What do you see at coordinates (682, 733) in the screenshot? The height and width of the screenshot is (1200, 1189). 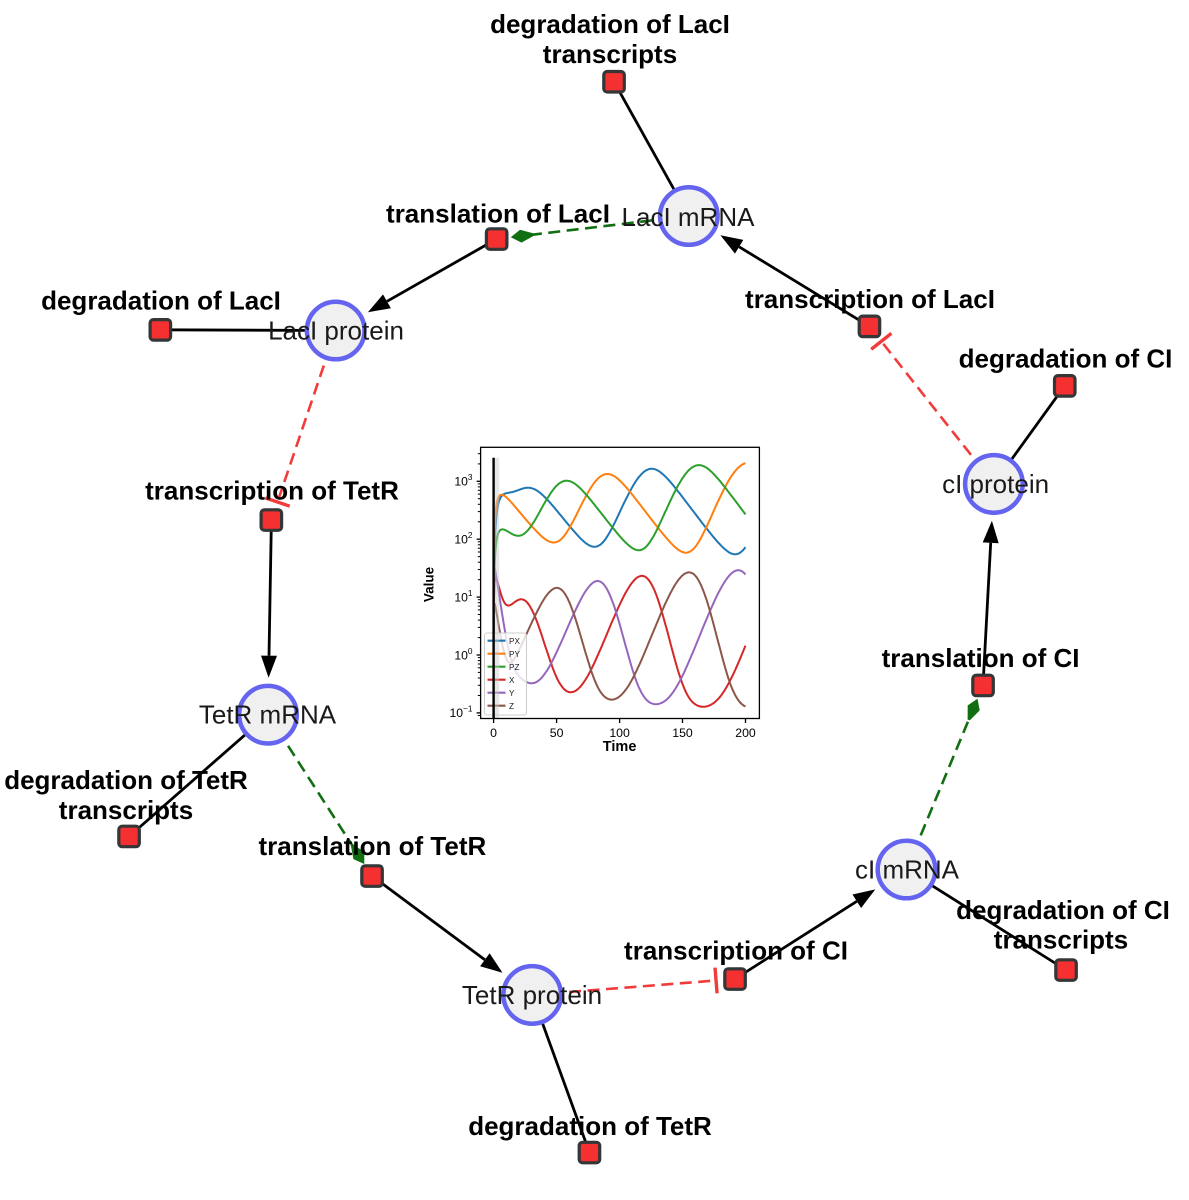 I see `svg-text: 150` at bounding box center [682, 733].